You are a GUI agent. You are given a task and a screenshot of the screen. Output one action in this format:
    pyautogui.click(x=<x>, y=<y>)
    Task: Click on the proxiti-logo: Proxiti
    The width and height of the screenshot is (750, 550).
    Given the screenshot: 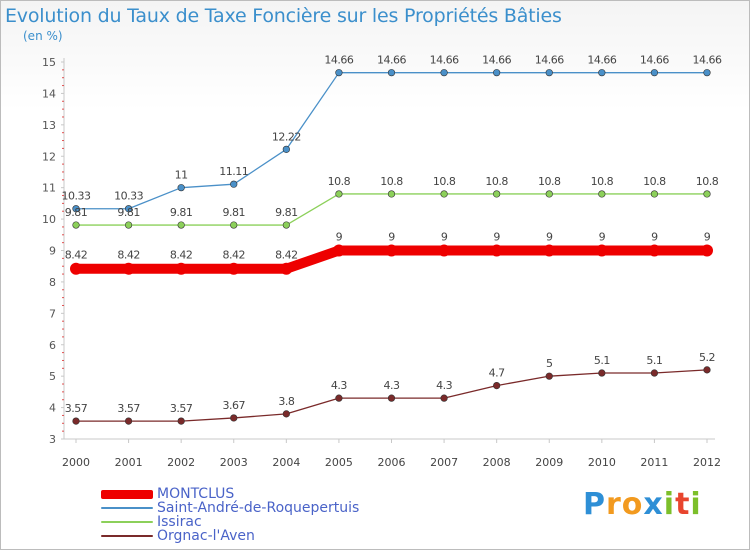 What is the action you would take?
    pyautogui.click(x=642, y=504)
    